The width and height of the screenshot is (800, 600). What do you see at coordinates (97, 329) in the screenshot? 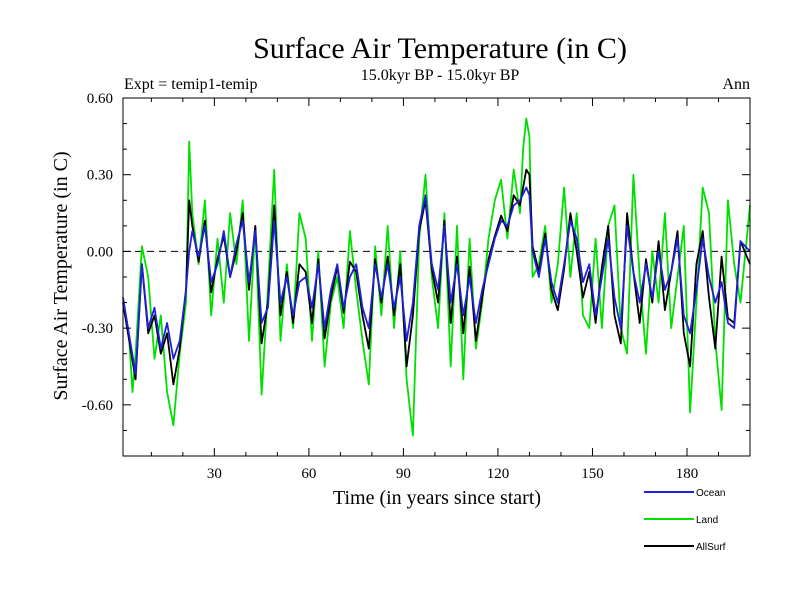
I see `y-tick-label: -0.30` at bounding box center [97, 329].